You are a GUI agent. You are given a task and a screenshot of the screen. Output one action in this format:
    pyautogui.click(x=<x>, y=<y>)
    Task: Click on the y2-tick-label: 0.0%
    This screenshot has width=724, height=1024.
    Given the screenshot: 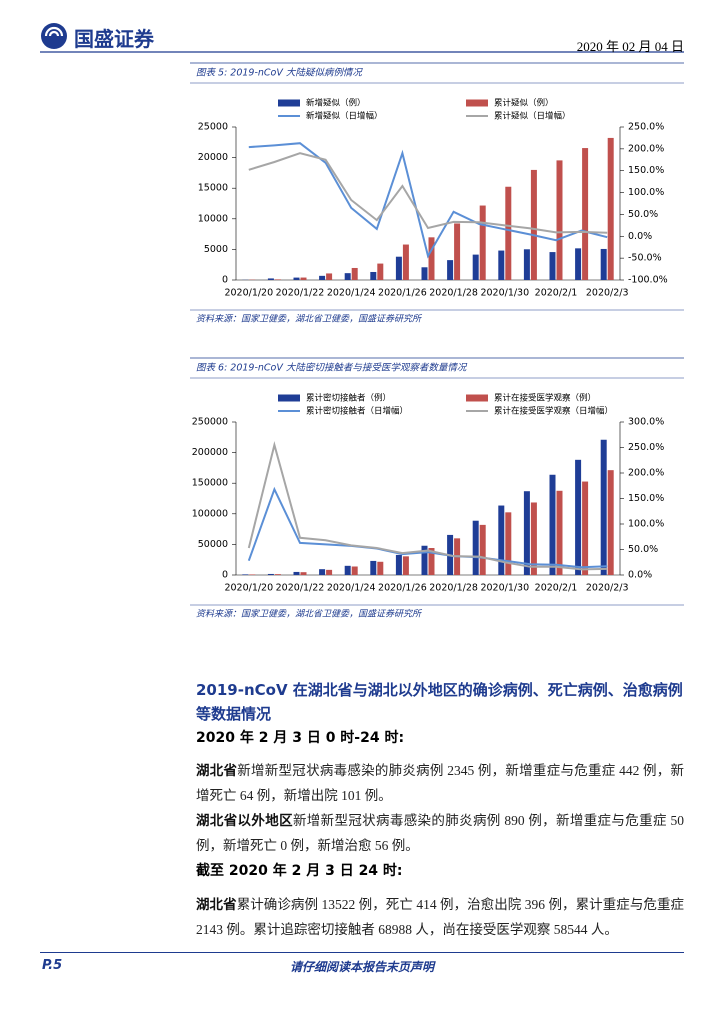 What is the action you would take?
    pyautogui.click(x=640, y=575)
    